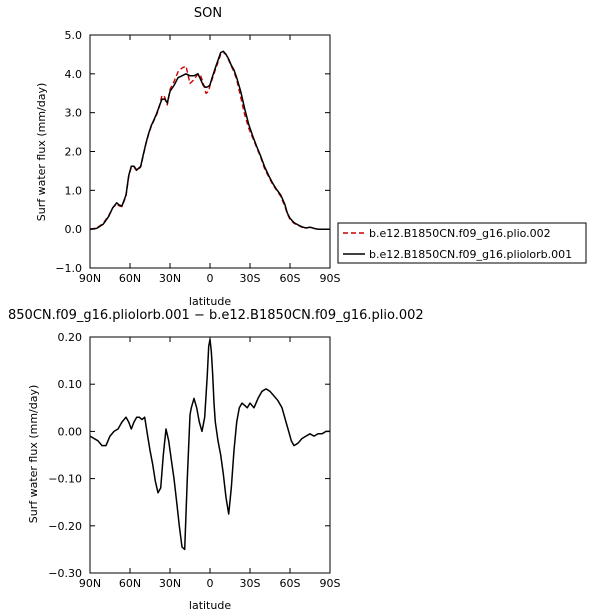 This screenshot has height=616, width=616. Describe the element at coordinates (74, 190) in the screenshot. I see `top-panel-y-tick-label: 1.0` at that location.